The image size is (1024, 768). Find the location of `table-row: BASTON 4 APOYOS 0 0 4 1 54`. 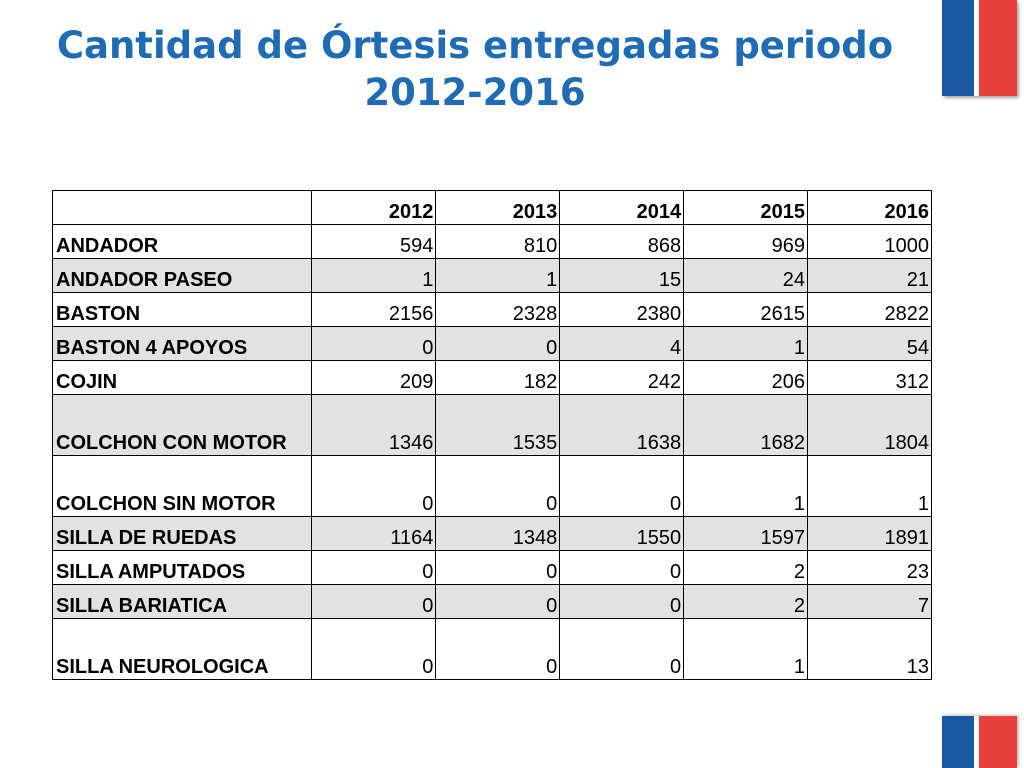

table-row: BASTON 4 APOYOS 0 0 4 1 54 is located at coordinates (491, 343).